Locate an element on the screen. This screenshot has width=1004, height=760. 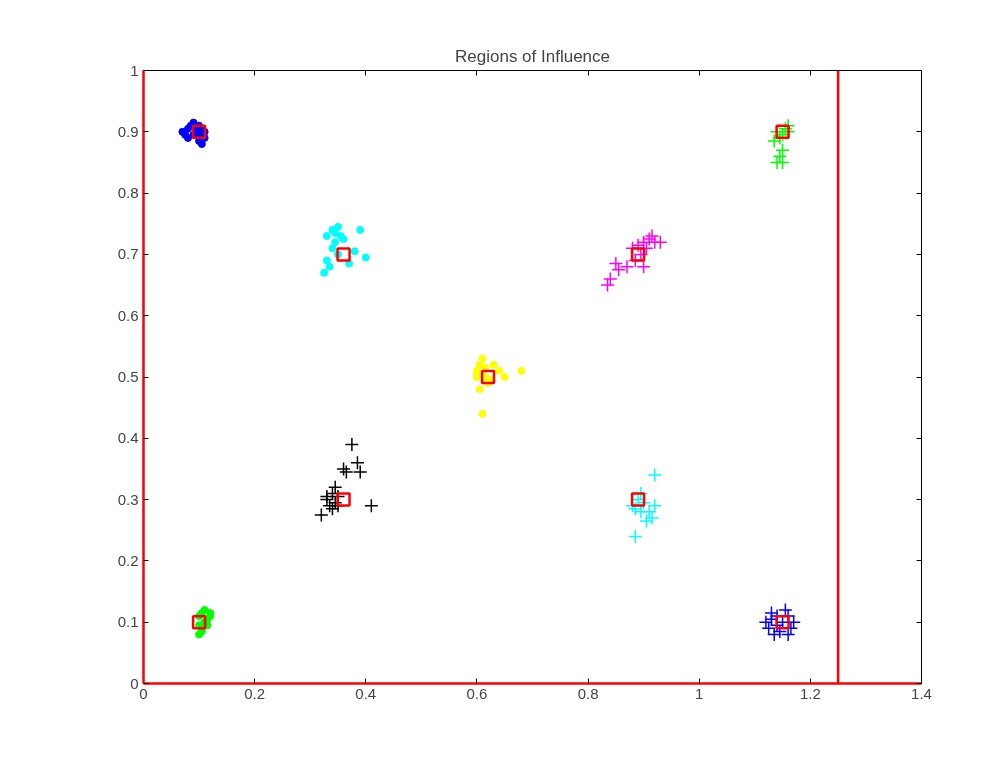
x-tick-label: 1.4 is located at coordinates (921, 693).